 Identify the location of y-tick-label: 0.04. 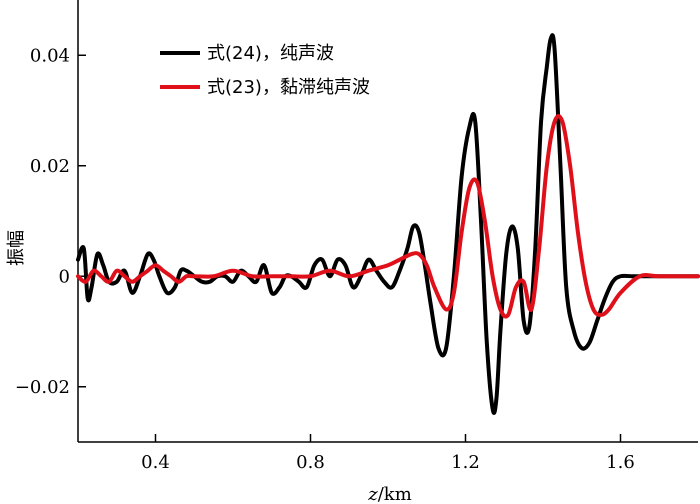
(50, 55).